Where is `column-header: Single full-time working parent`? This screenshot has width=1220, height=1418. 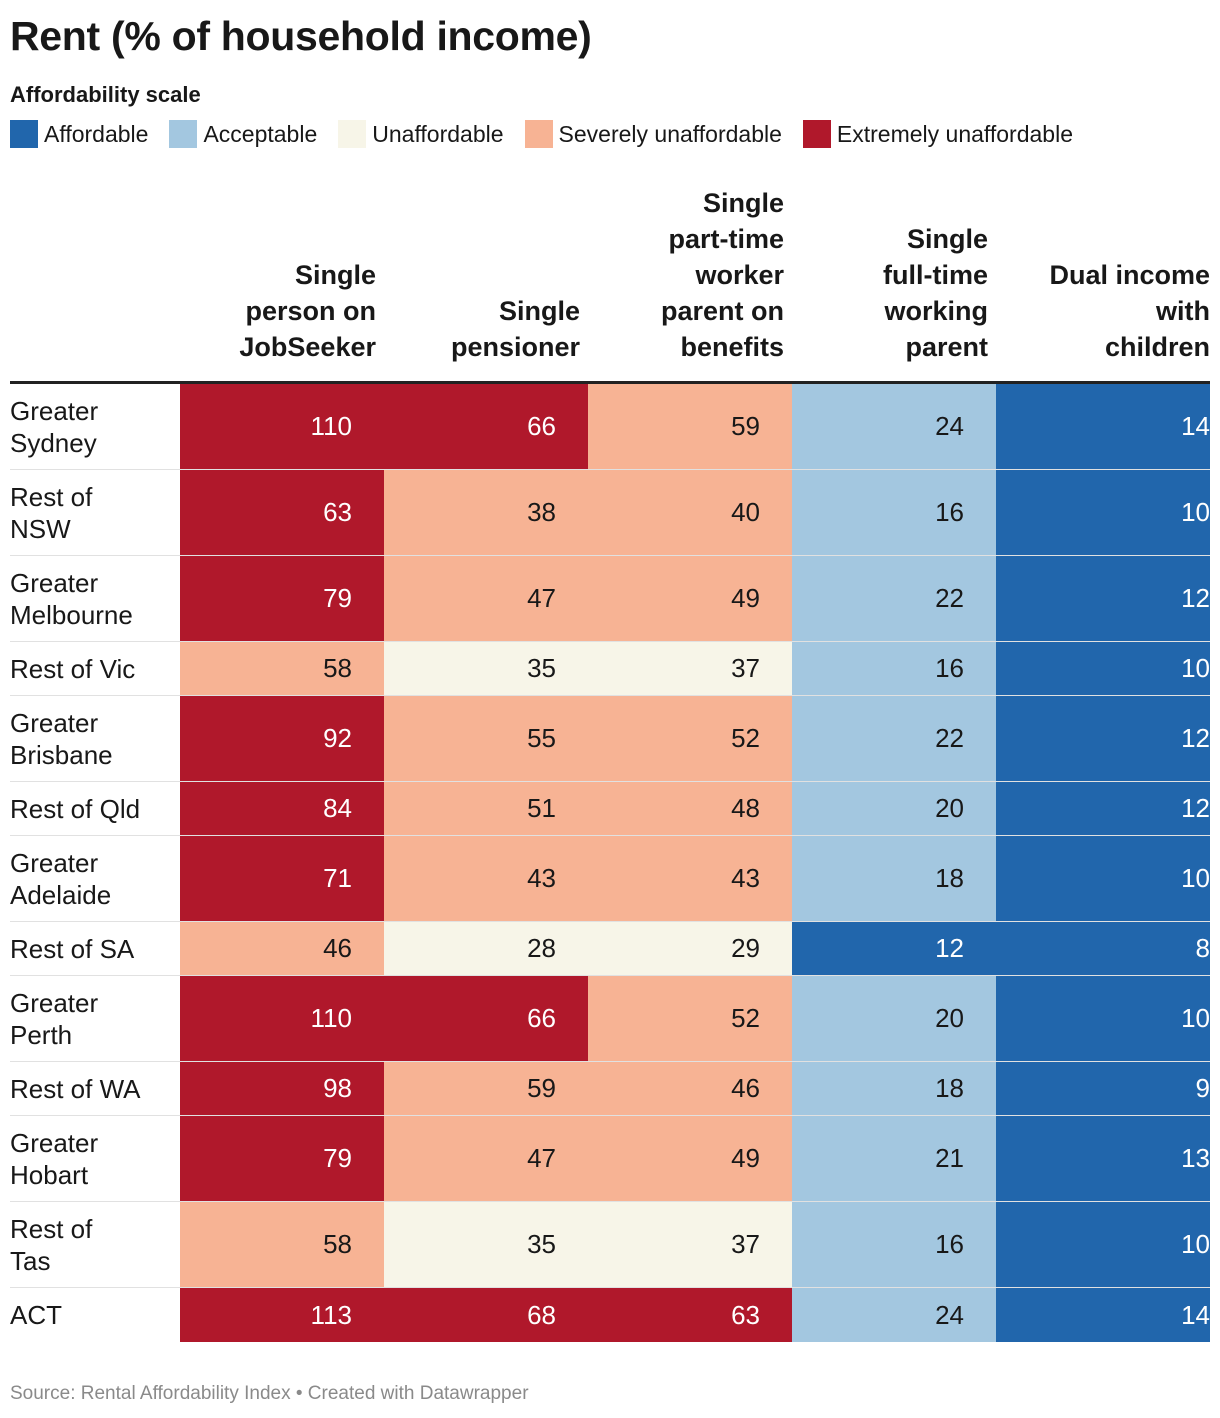
column-header: Single full-time working parent is located at coordinates (894, 293).